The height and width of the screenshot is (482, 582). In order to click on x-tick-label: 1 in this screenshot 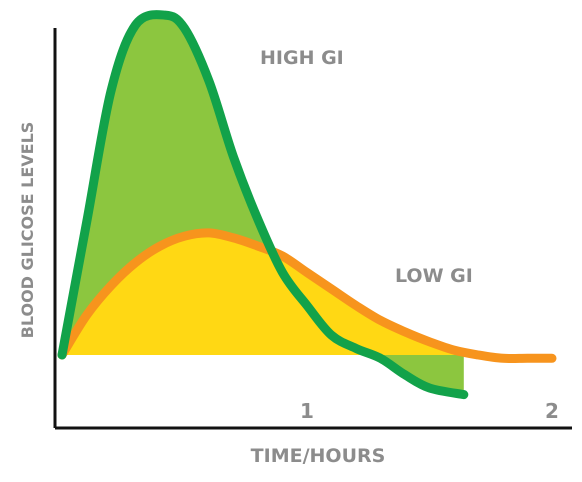, I will do `click(307, 411)`.